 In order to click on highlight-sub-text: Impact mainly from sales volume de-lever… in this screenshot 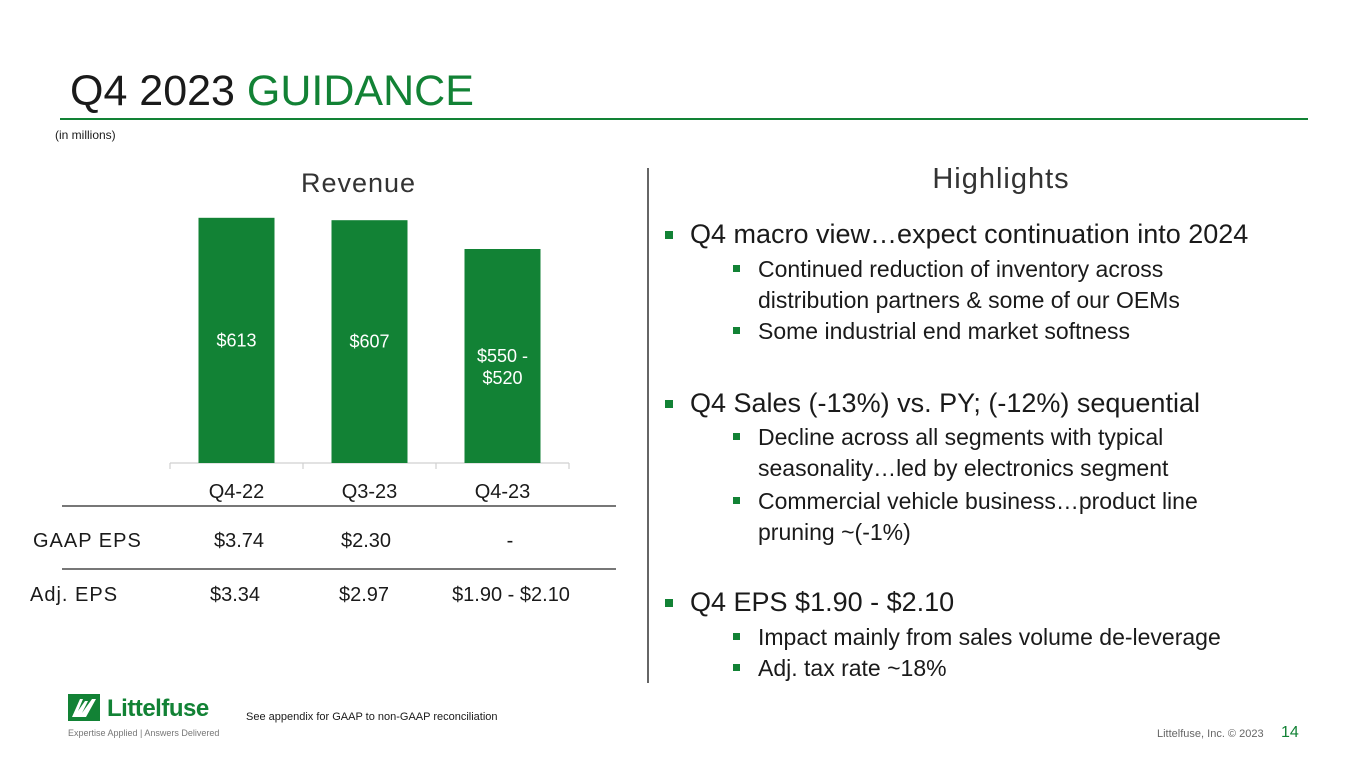, I will do `click(989, 637)`.